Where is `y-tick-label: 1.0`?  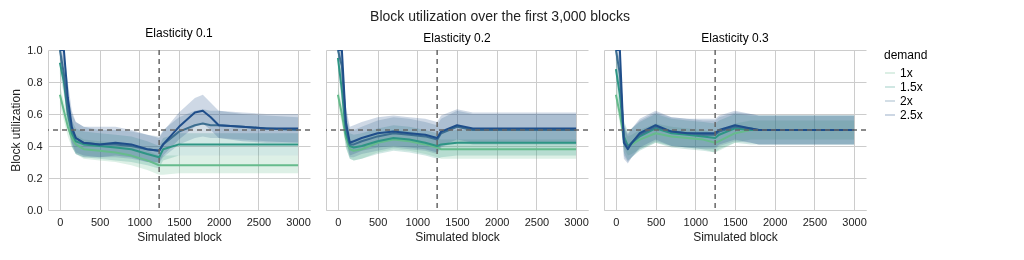
y-tick-label: 1.0 is located at coordinates (35, 49).